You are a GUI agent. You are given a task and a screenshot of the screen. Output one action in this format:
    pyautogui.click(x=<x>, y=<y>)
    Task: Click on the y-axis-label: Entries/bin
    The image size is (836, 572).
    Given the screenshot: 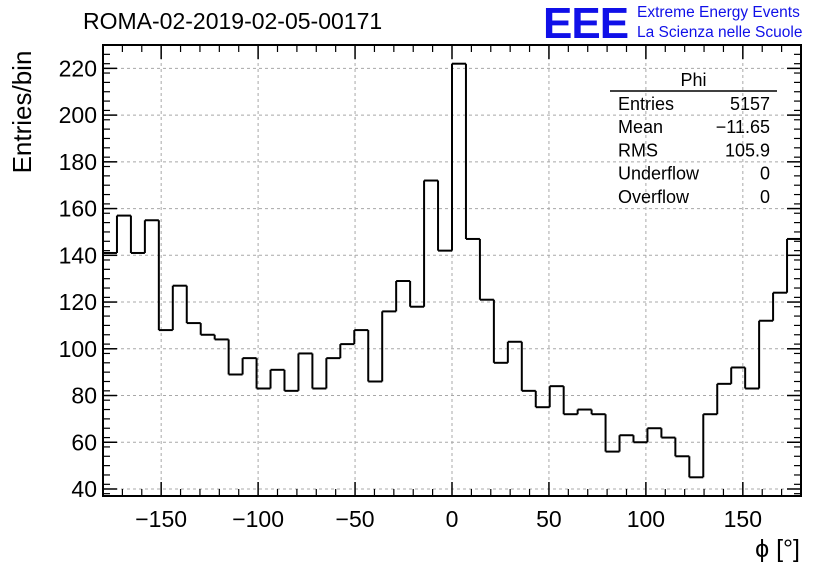 What is the action you would take?
    pyautogui.click(x=22, y=112)
    